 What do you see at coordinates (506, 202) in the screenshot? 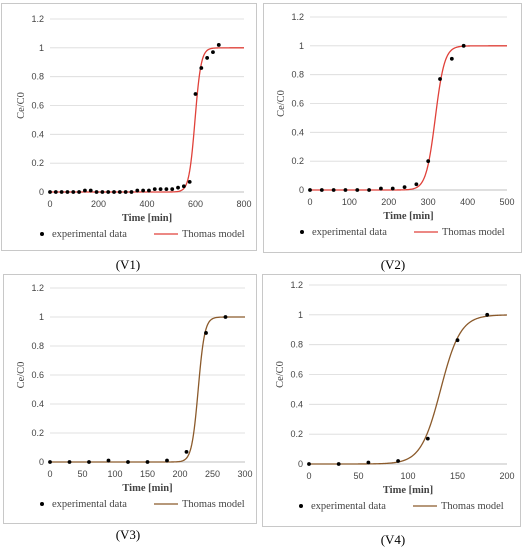
I see `x-tick-label: 500` at bounding box center [506, 202].